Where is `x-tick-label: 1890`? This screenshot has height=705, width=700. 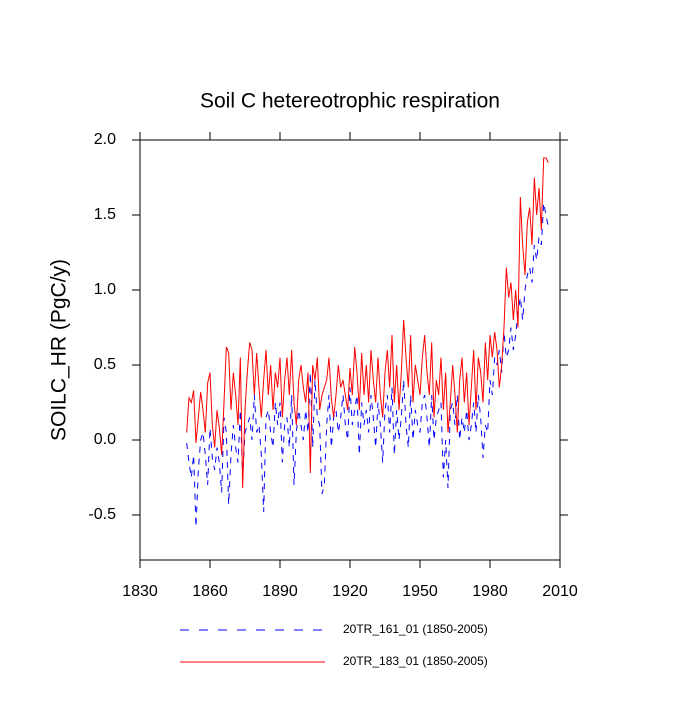
x-tick-label: 1890 is located at coordinates (280, 591).